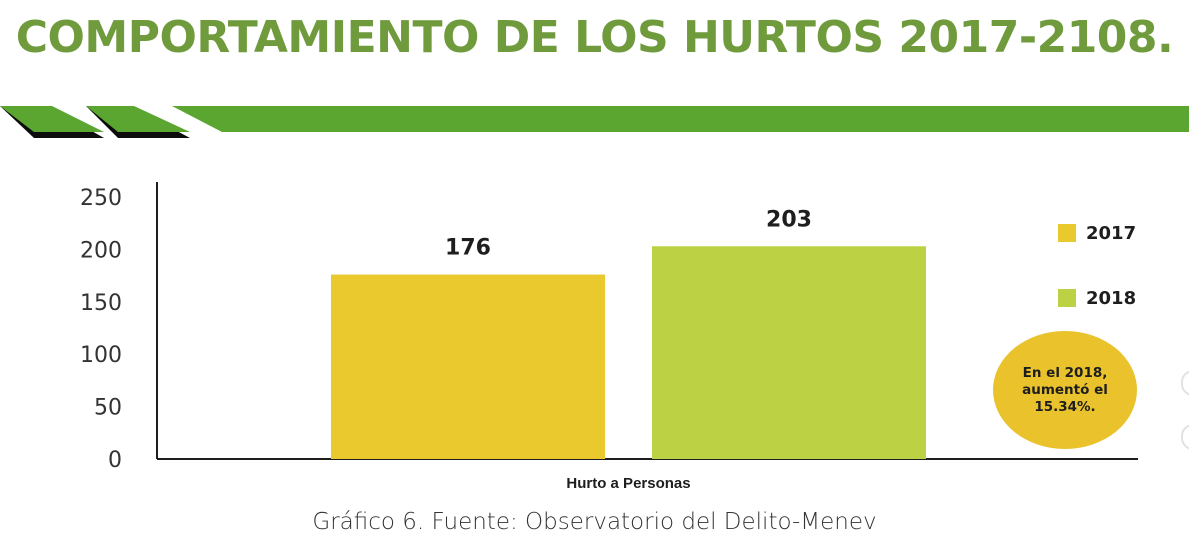 The height and width of the screenshot is (542, 1189). I want to click on y-tick-label: 250, so click(101, 198).